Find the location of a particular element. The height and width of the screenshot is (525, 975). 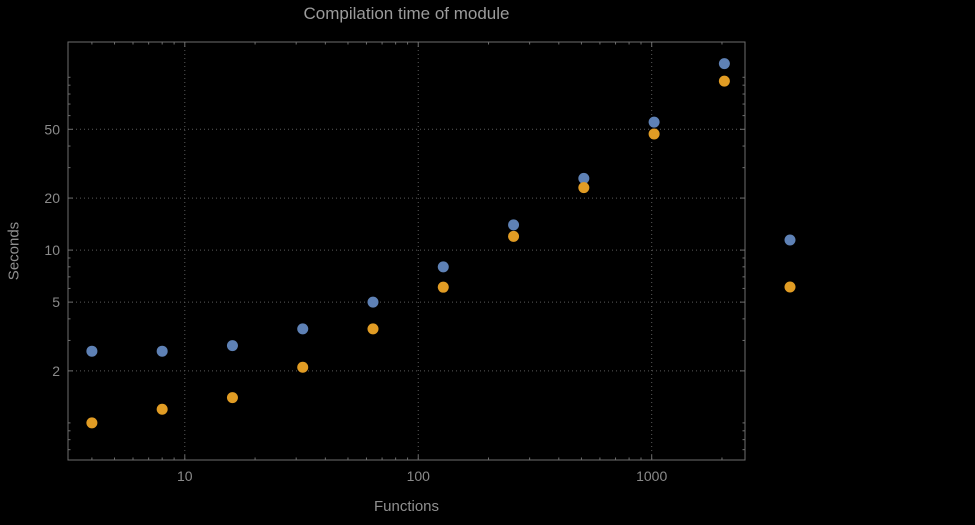

y-axis-label: Seconds is located at coordinates (14, 251).